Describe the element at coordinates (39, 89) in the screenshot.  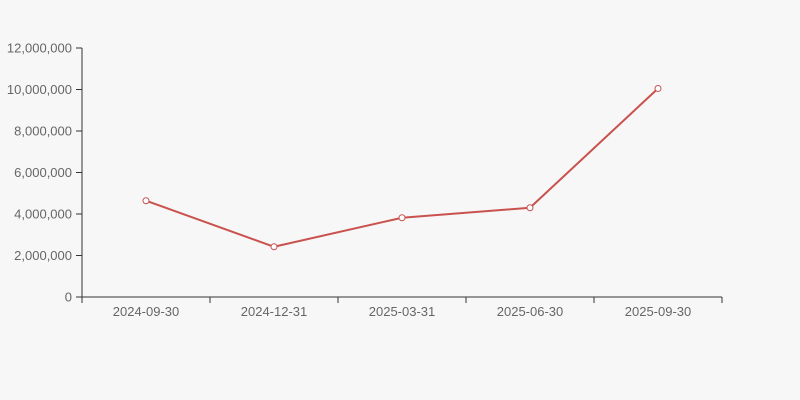
I see `y-axis-tick-label: 10,000,000` at that location.